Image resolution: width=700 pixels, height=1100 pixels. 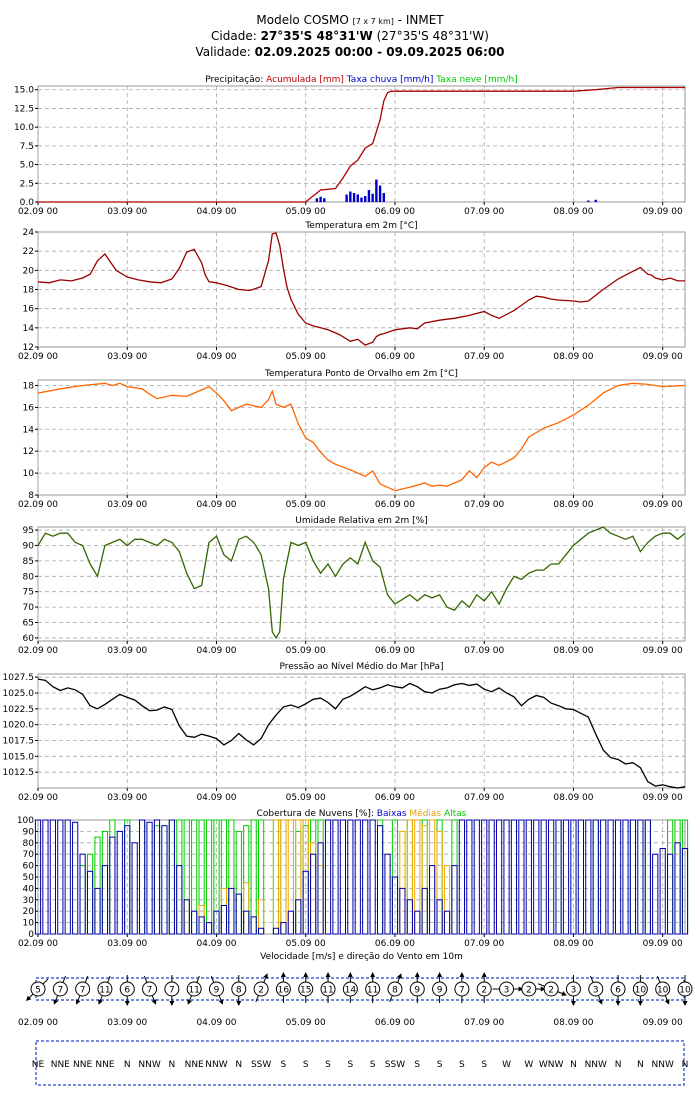 I want to click on city-coordinates-alt: (27°35'S 48°31'W), so click(x=430, y=36).